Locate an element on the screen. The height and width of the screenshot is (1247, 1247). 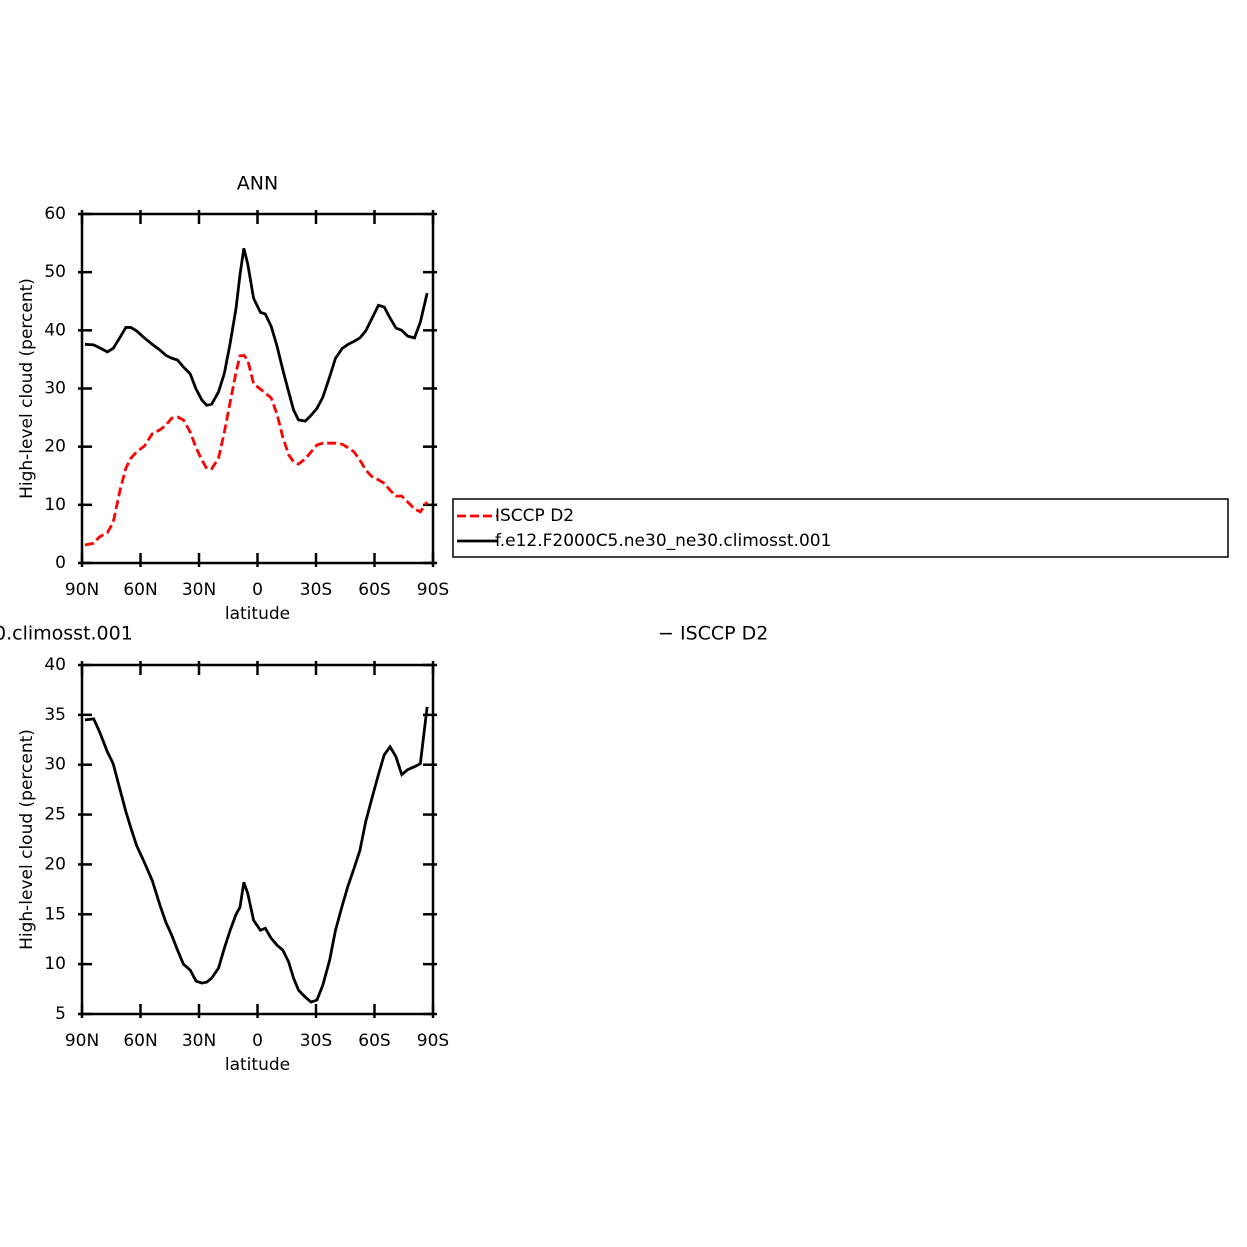
legend-label: ISCCP D2 is located at coordinates (534, 516).